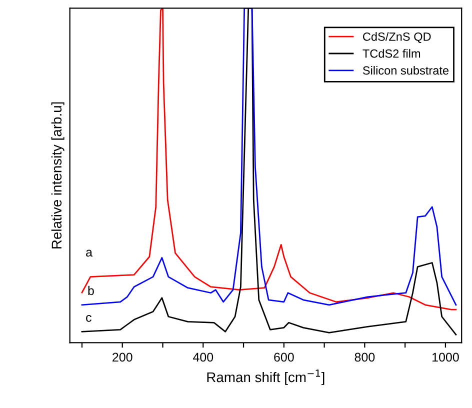 This screenshot has height=408, width=472. Describe the element at coordinates (445, 357) in the screenshot. I see `x-tick-label: 1000` at that location.